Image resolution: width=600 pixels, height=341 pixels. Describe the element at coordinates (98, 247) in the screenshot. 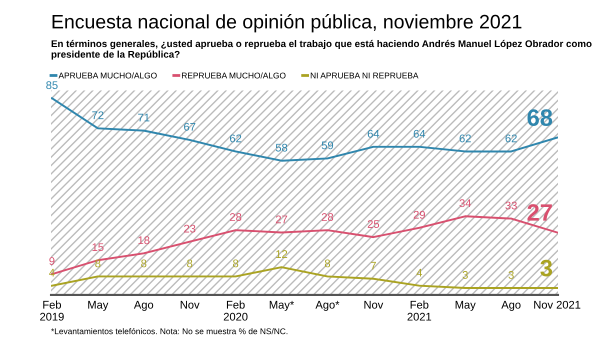

I see `data-label: 15` at that location.